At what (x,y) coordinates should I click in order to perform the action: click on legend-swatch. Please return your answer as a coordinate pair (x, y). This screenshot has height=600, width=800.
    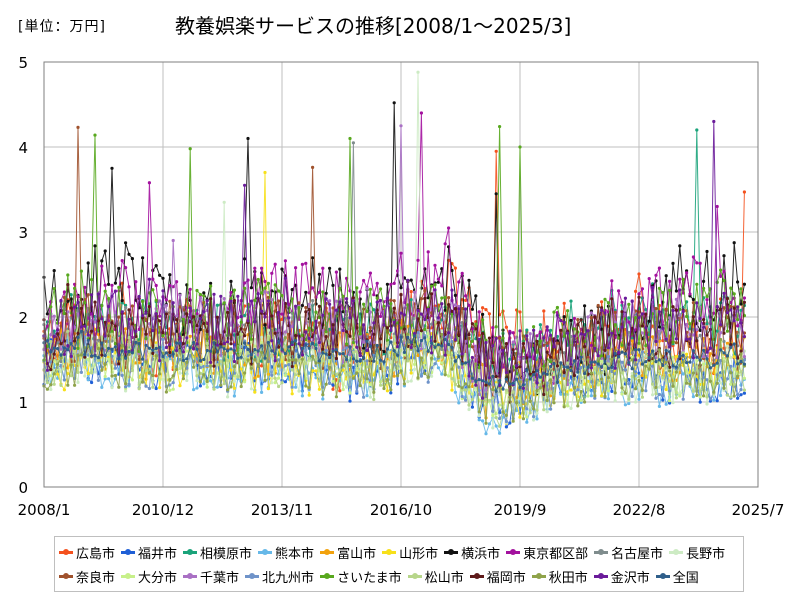
    Looking at the image, I should click on (513, 551).